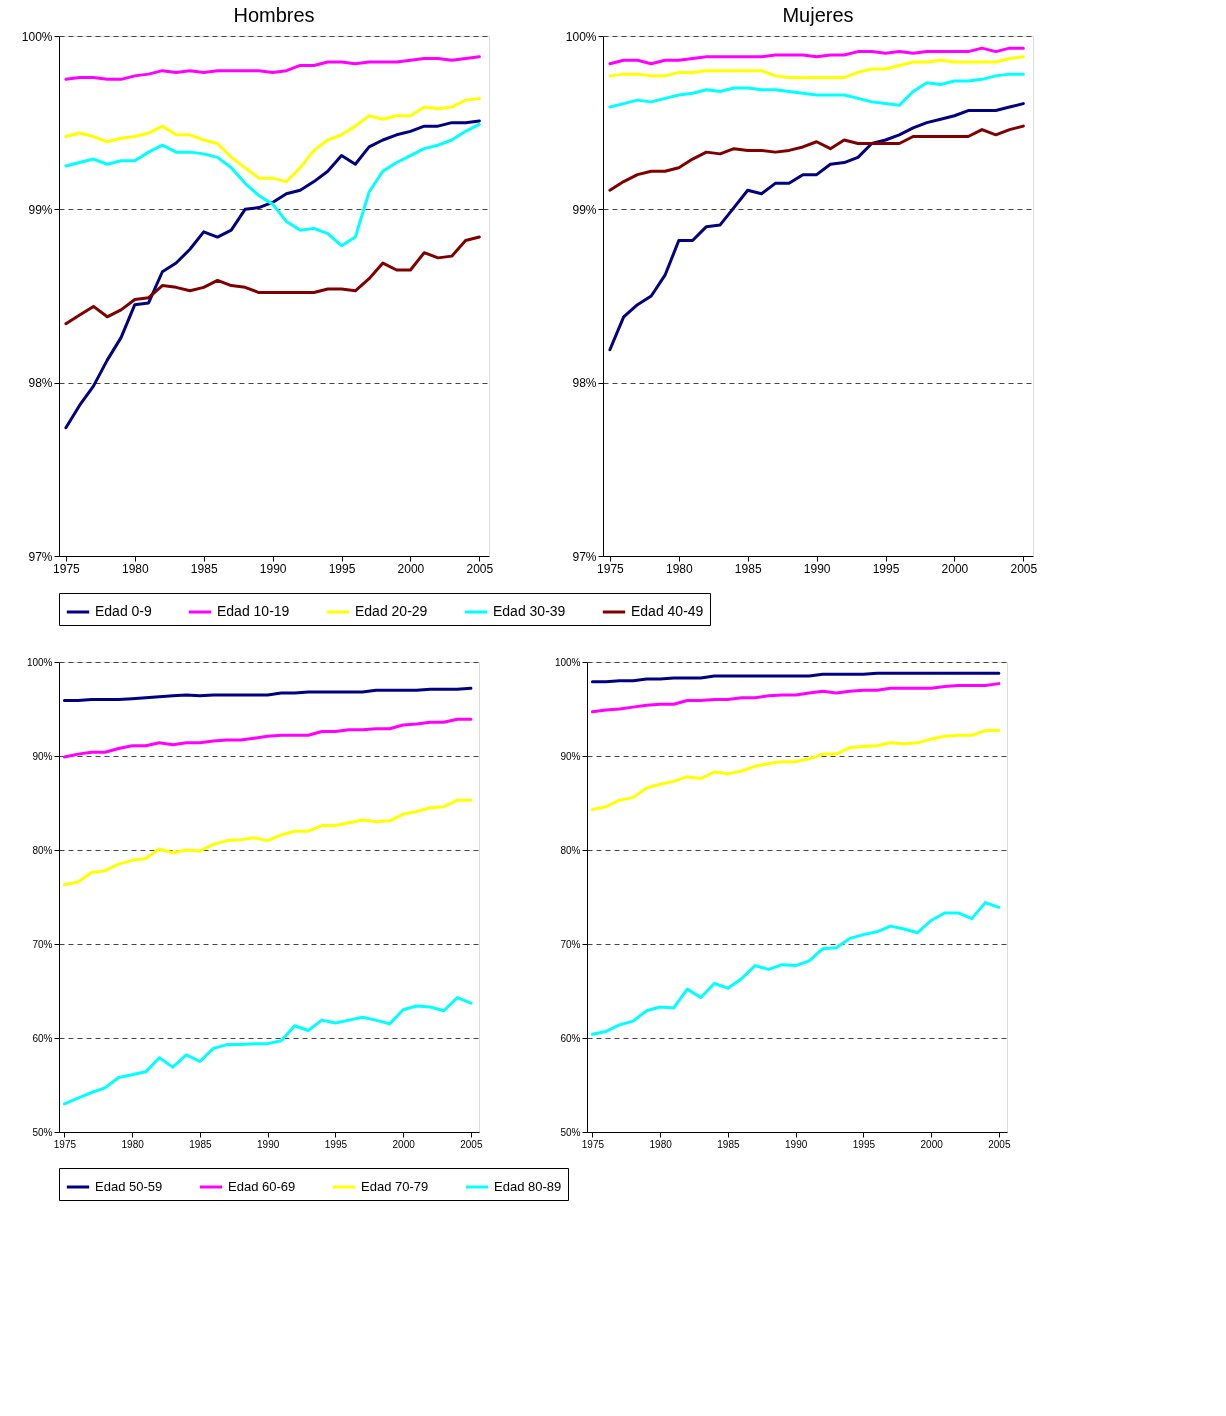 This screenshot has width=1226, height=1416. Describe the element at coordinates (129, 1186) in the screenshot. I see `legend-label: Edad 50-59` at that location.